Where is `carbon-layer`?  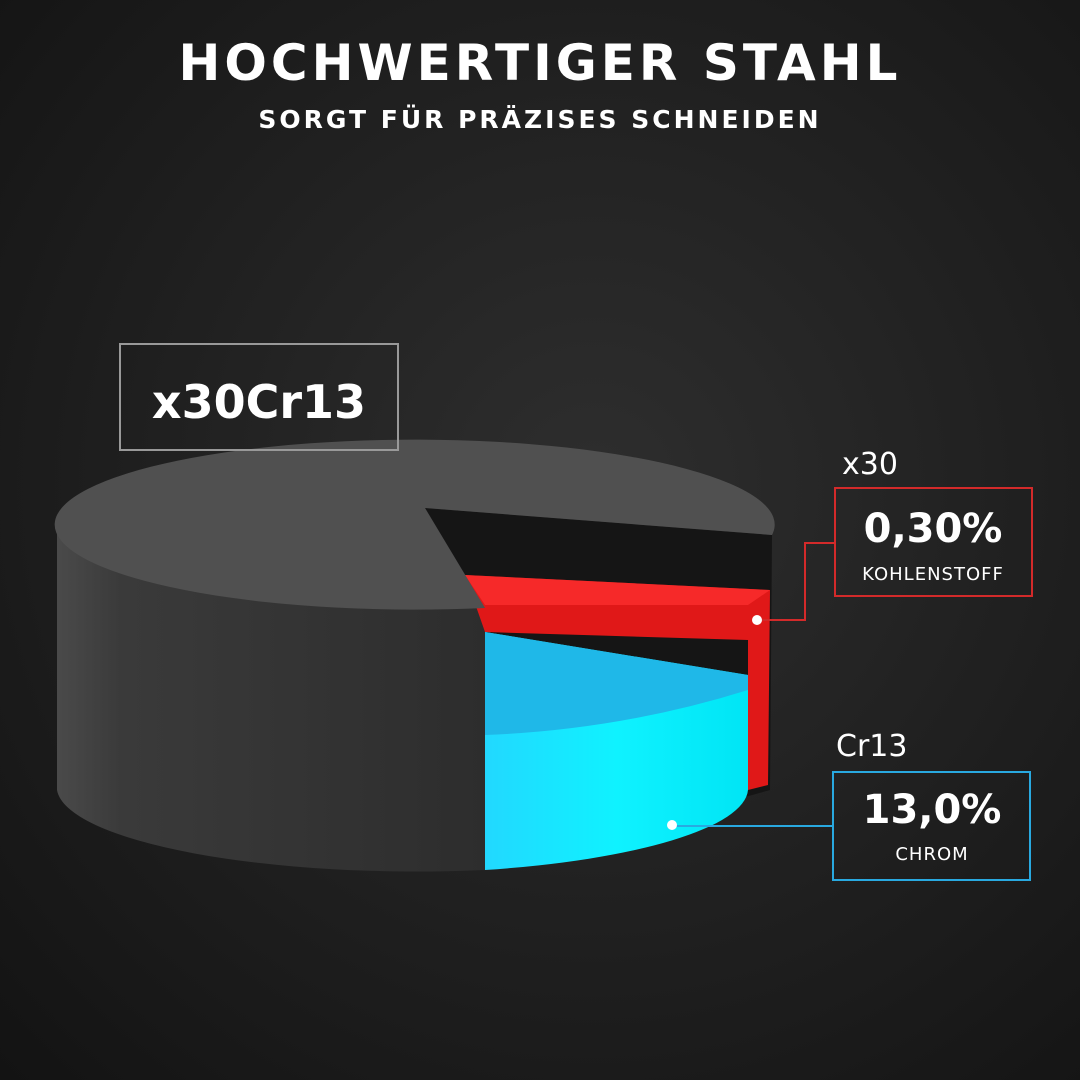 carbon-layer is located at coordinates (617, 682).